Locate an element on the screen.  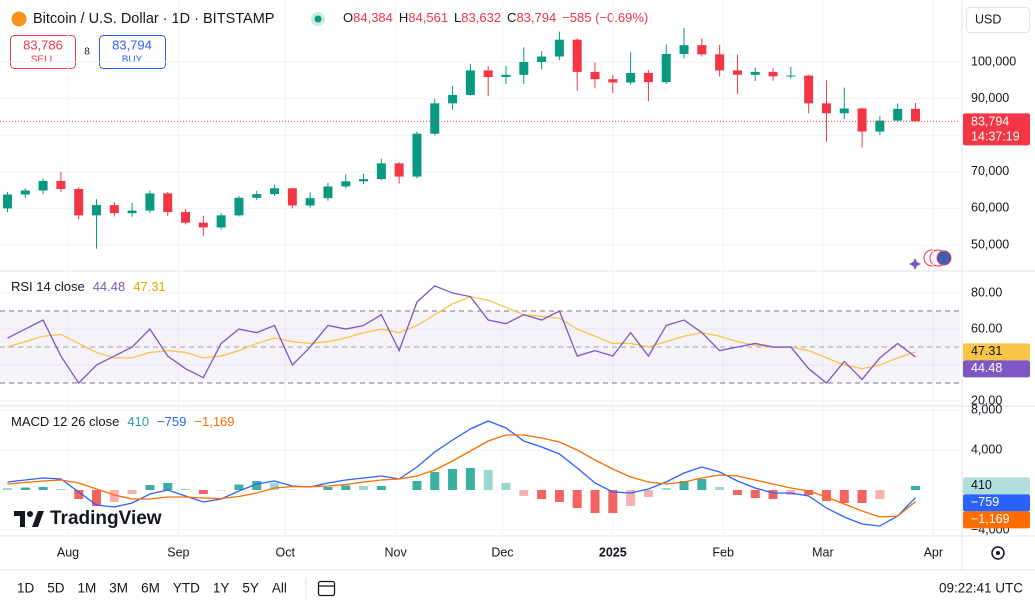
buy-button is located at coordinates (132, 52).